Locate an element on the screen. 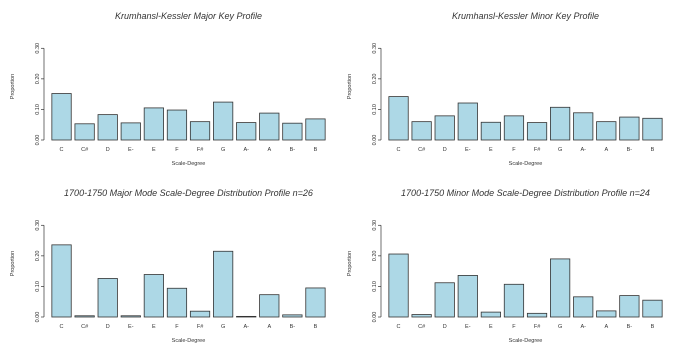  x-tick-label: A- is located at coordinates (246, 150).